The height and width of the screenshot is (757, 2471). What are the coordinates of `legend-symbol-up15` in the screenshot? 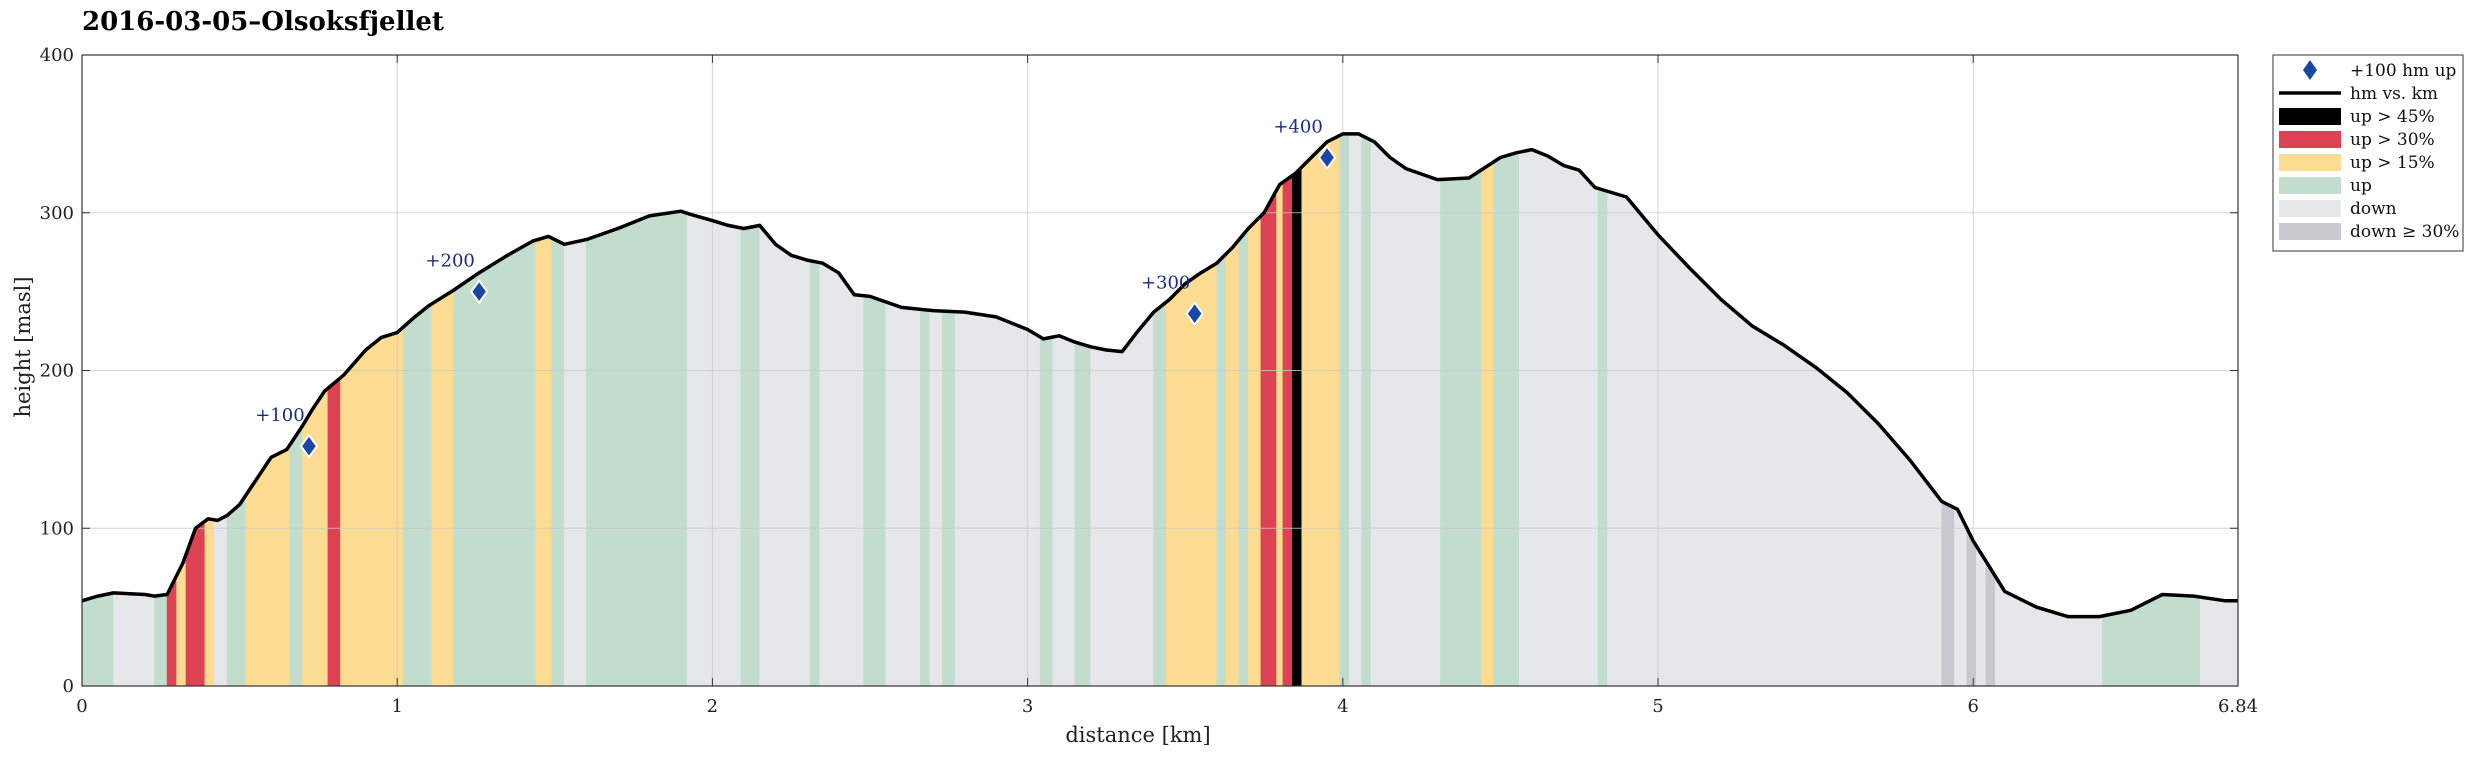 It's located at (2310, 162).